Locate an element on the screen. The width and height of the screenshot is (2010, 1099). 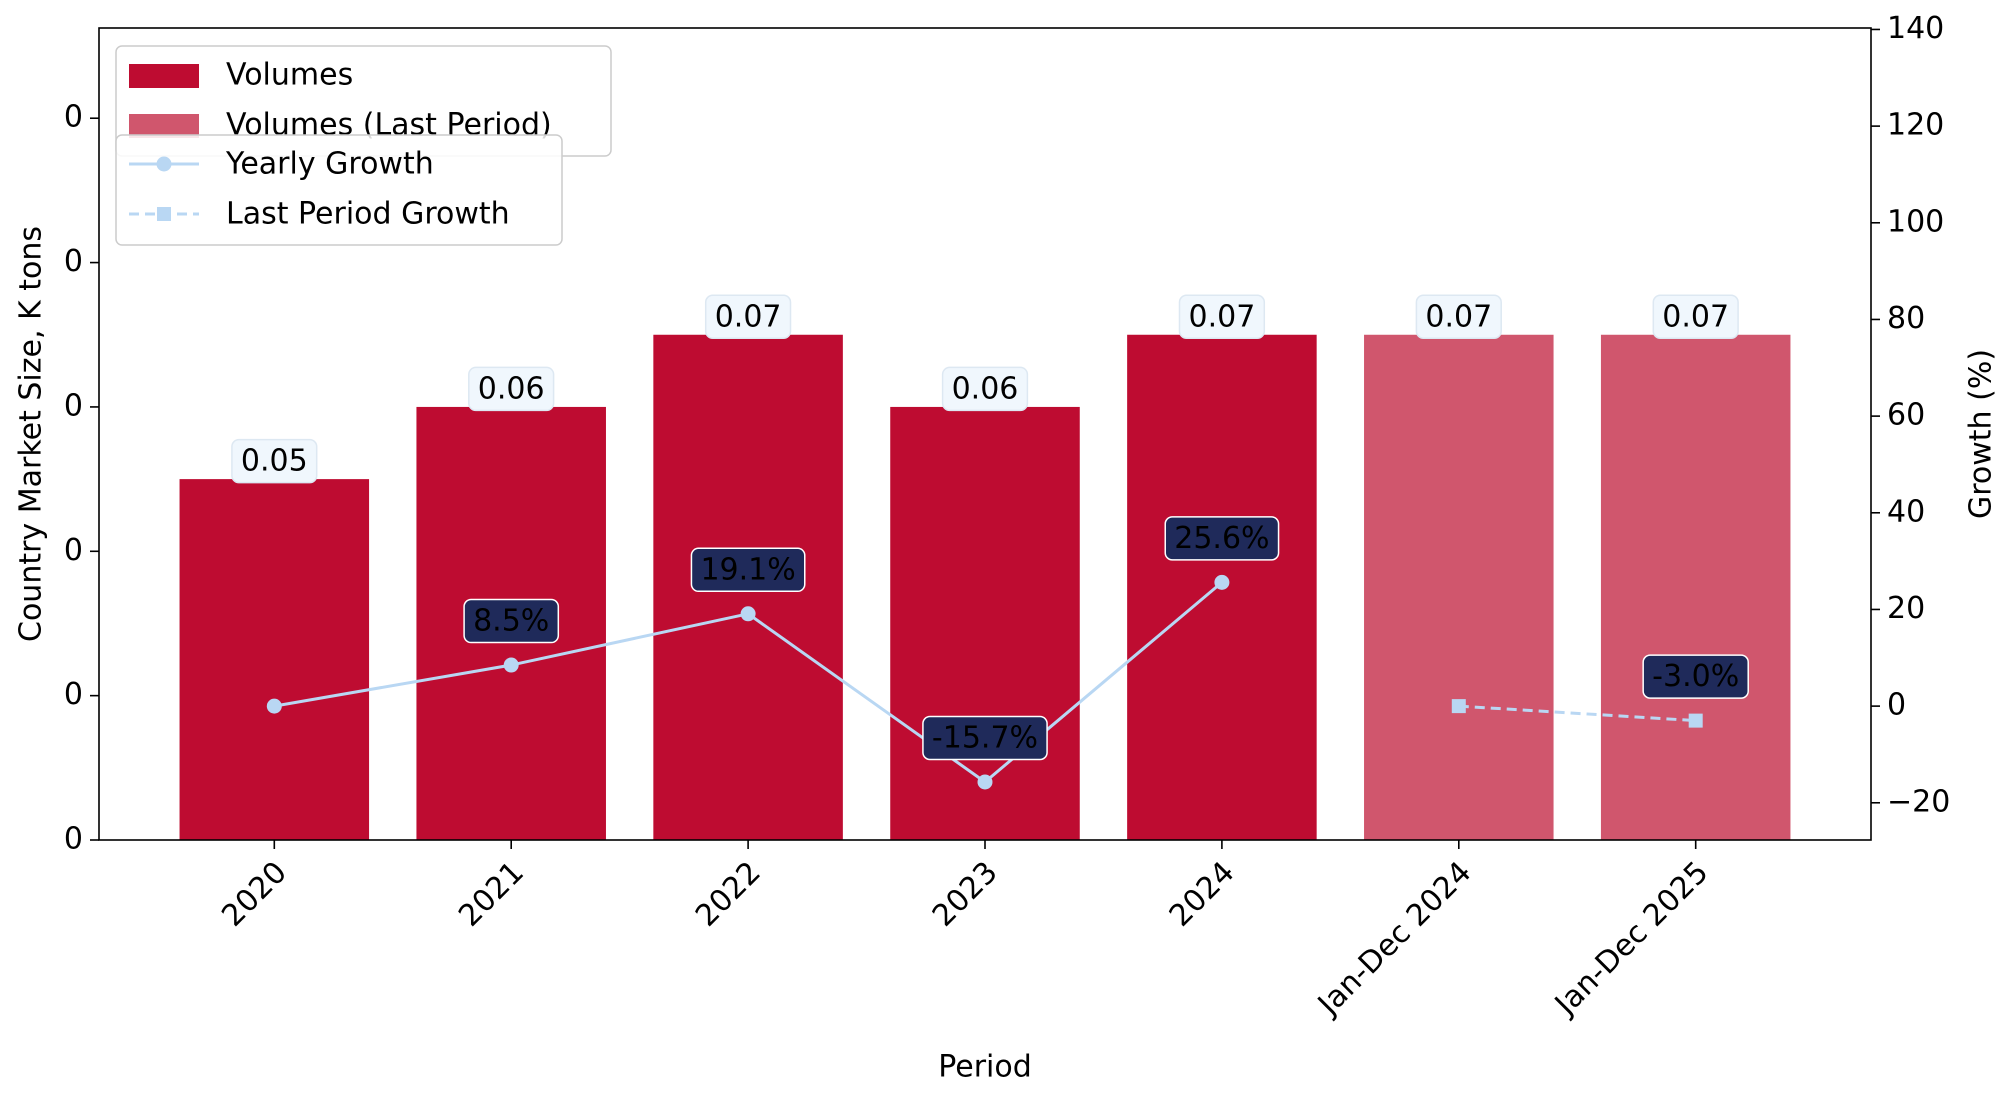
y2-tick-label: 0 is located at coordinates (1896, 705).